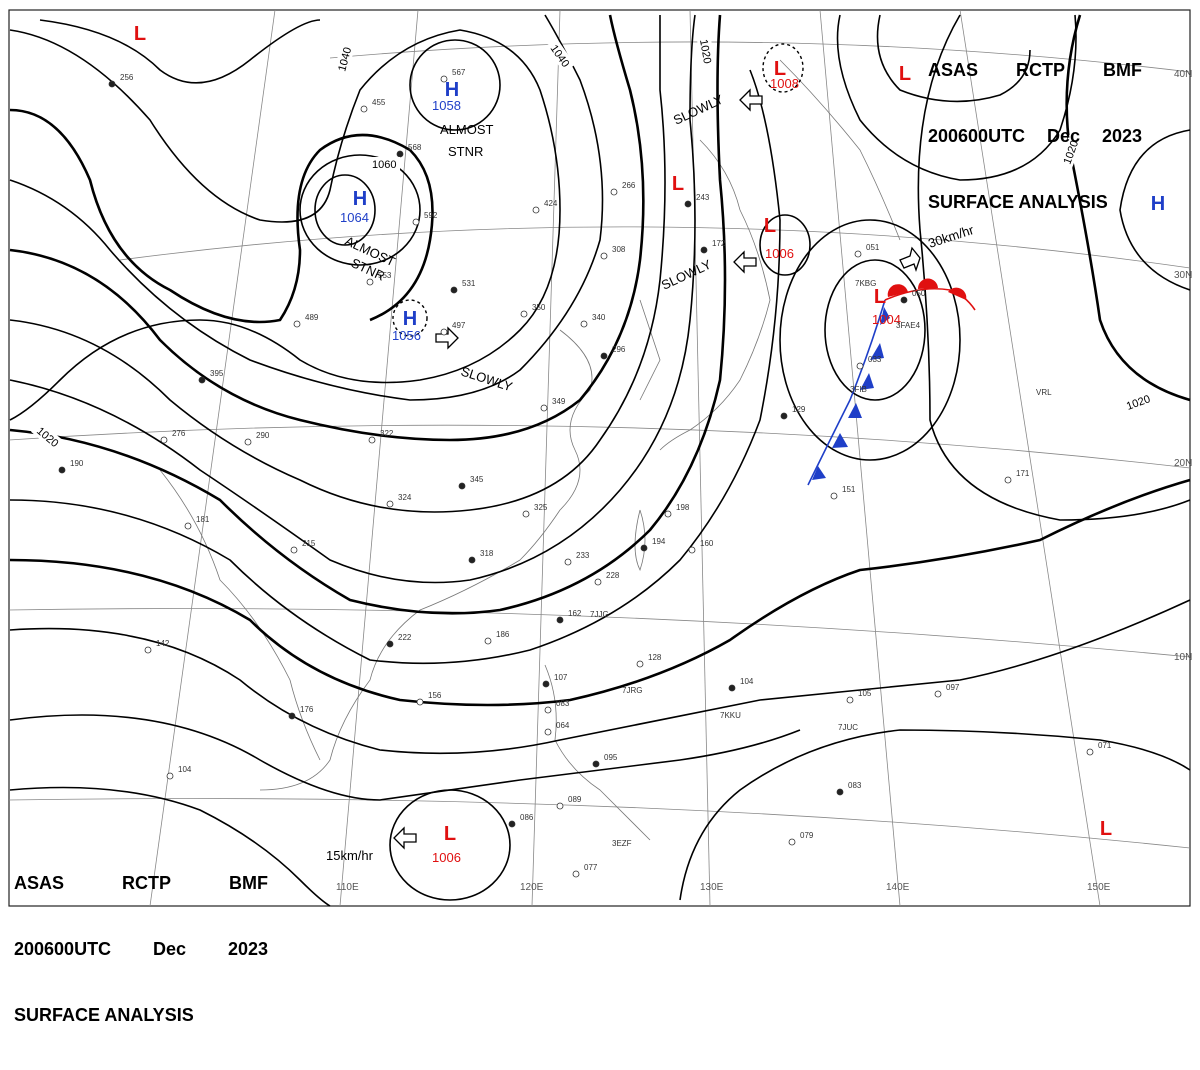  Describe the element at coordinates (459, 72) in the screenshot. I see `station-value: 567` at that location.